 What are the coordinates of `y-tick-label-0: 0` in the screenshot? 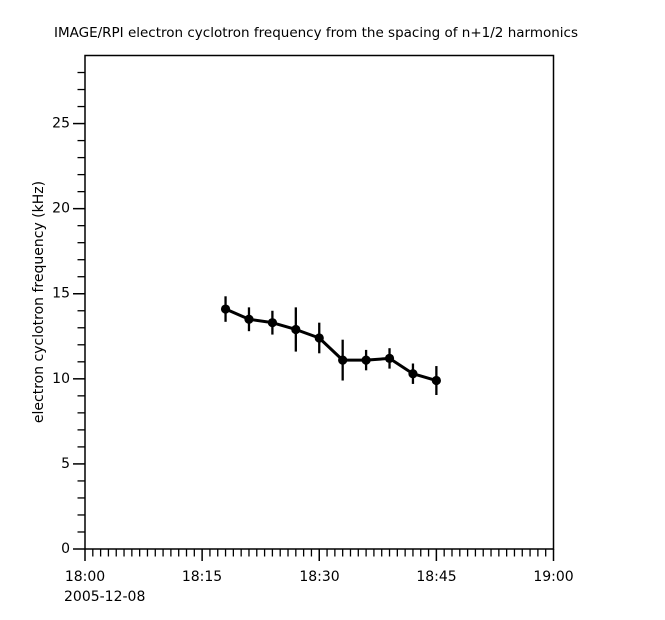 It's located at (65, 549).